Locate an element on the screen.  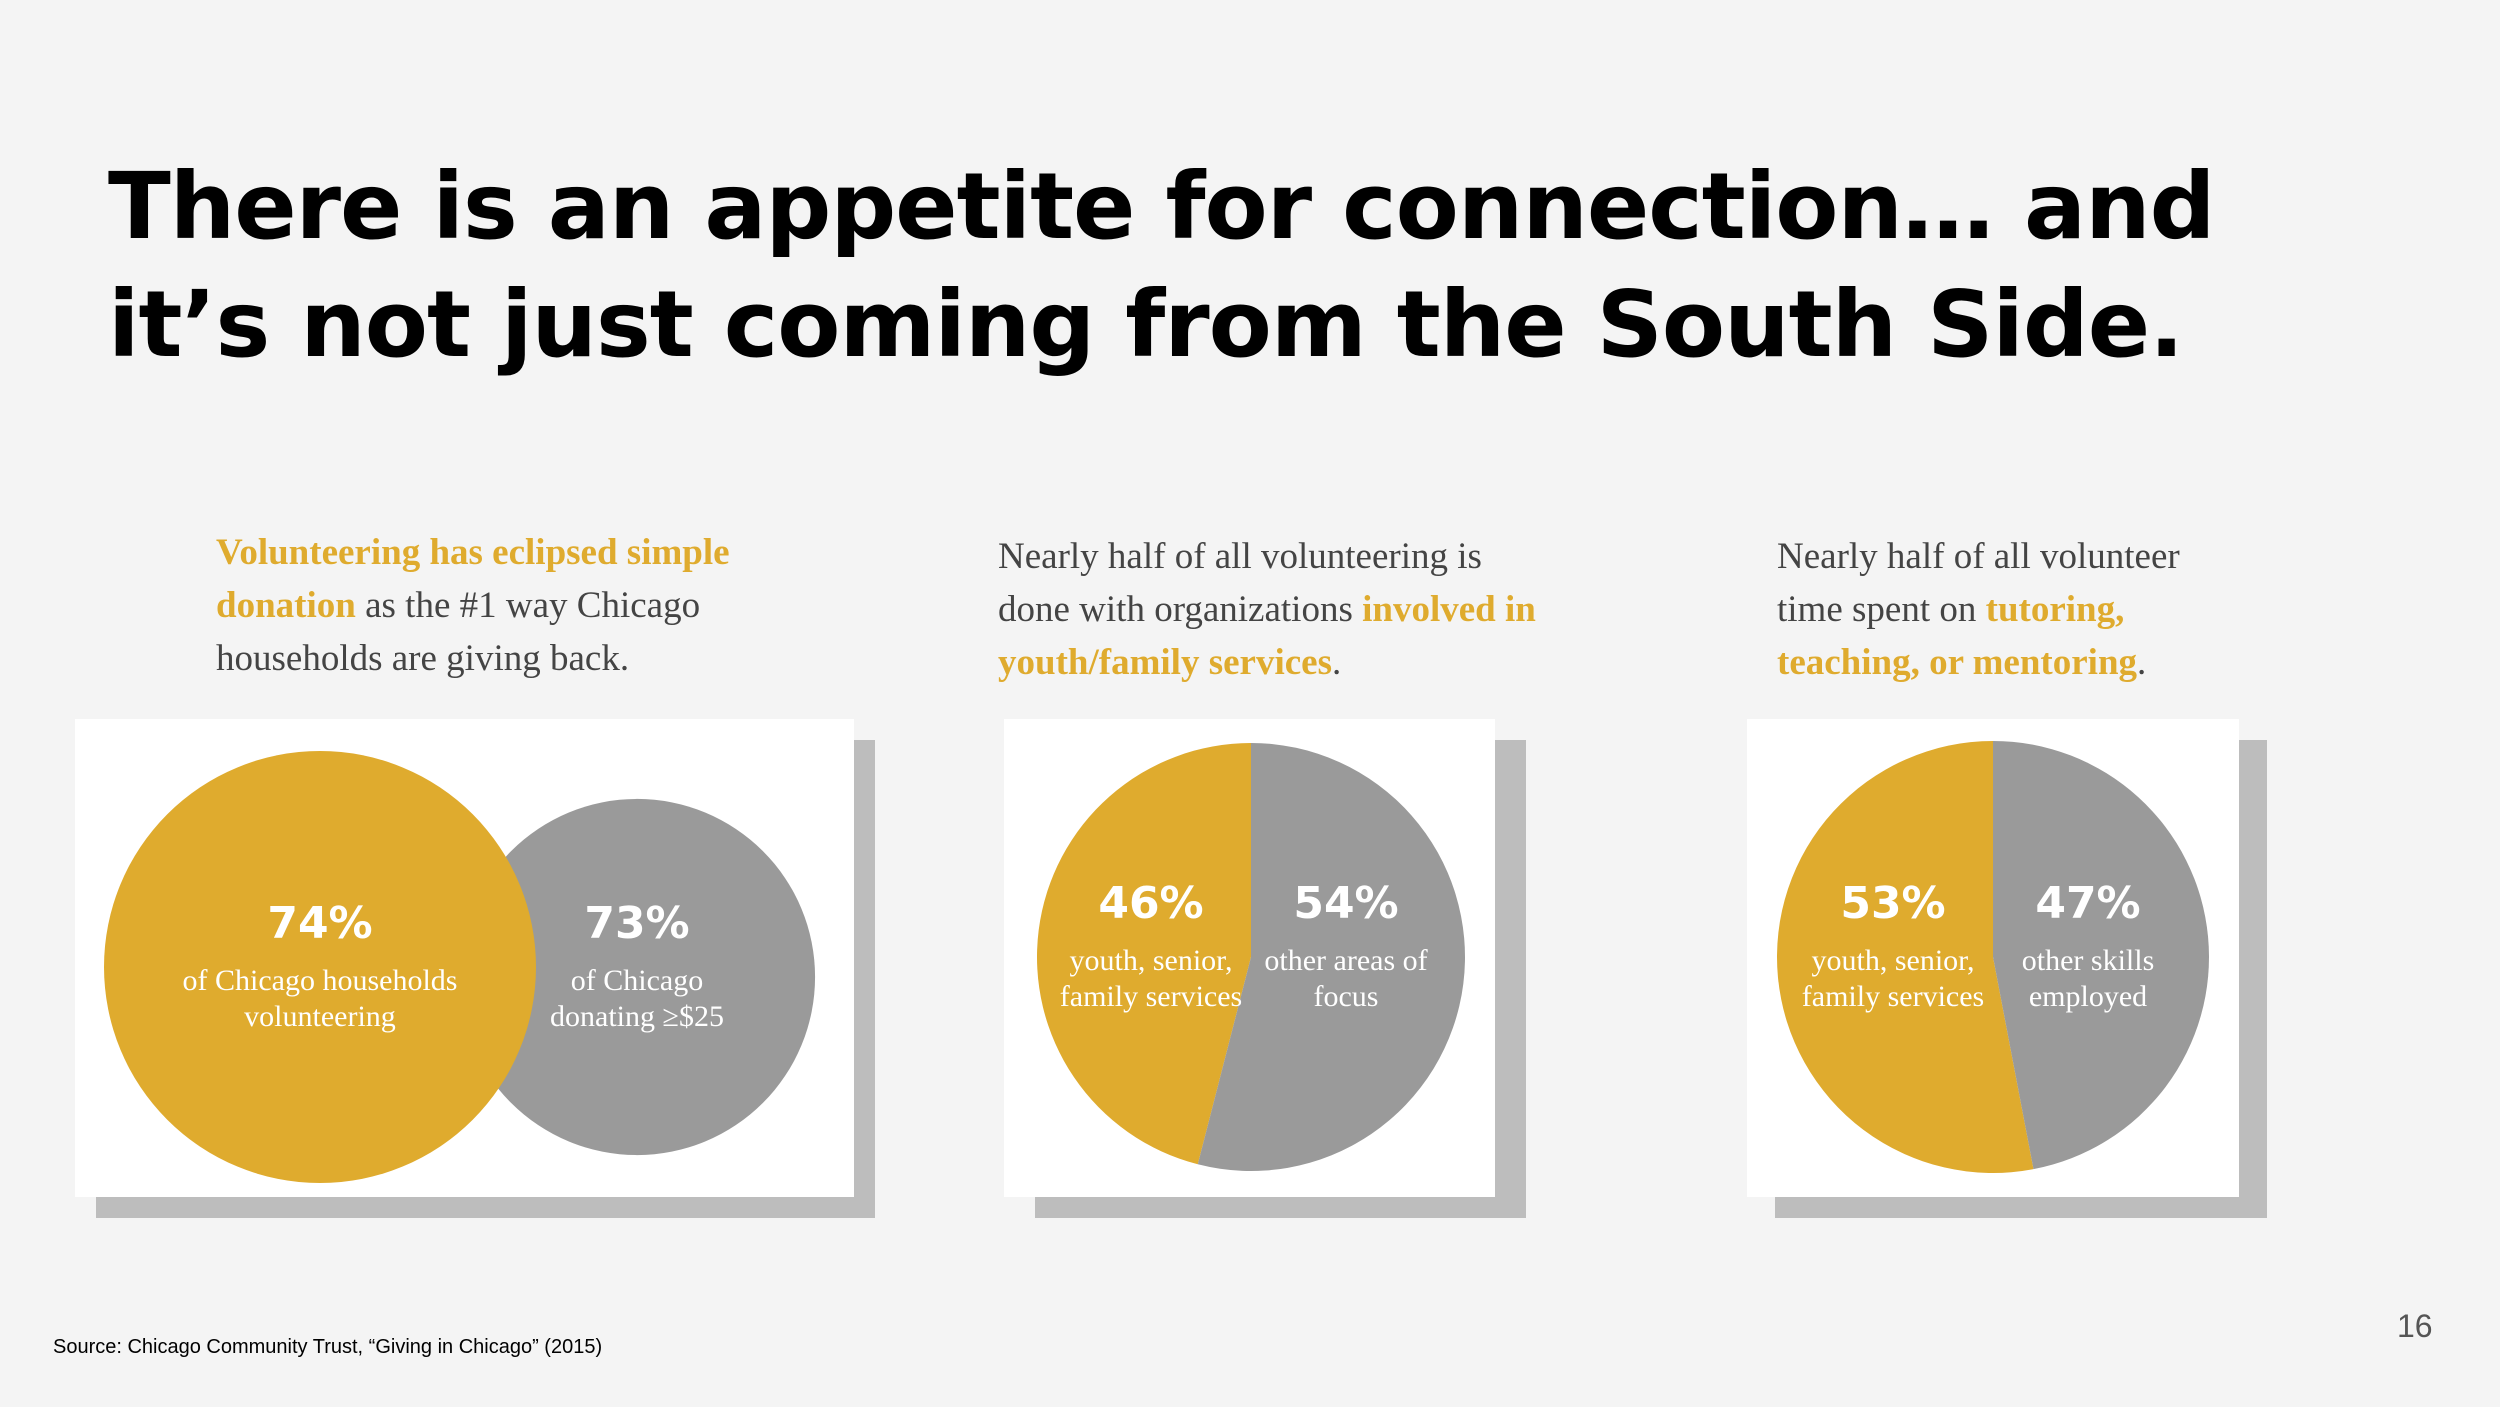
venn-circle-volunteering is located at coordinates (320, 967).